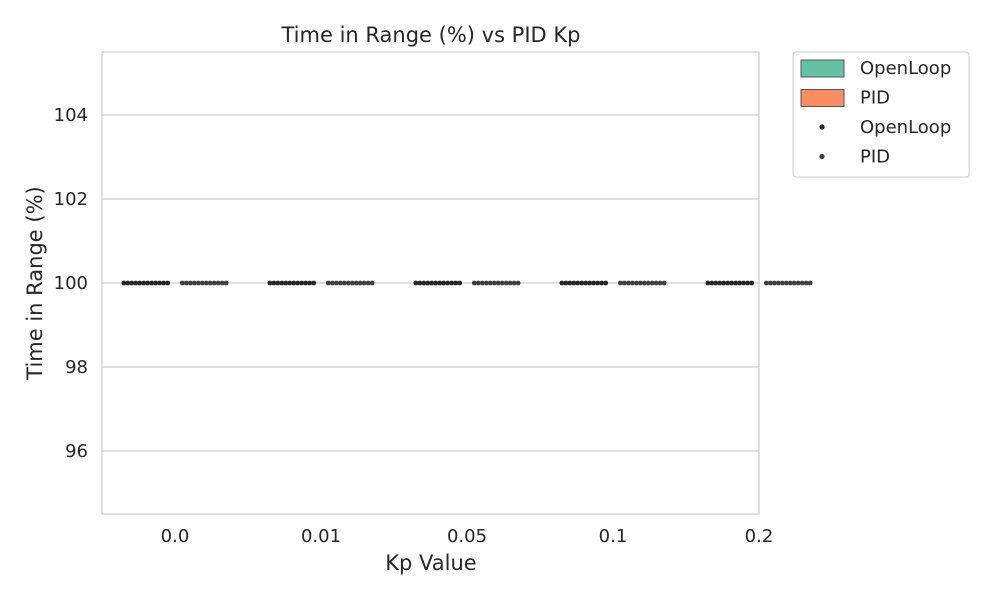  I want to click on chart-title: Time in Range (%) vs PID Kp, so click(431, 35).